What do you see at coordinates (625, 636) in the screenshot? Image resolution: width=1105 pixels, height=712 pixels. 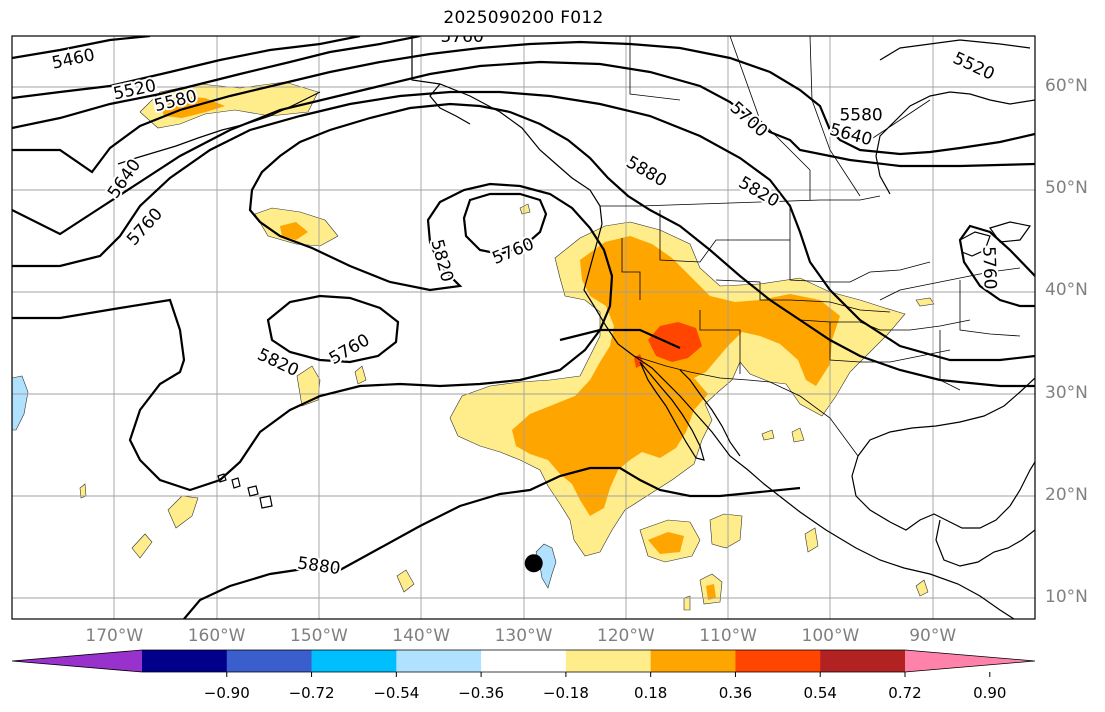 I see `lon-label-120w: 120°W` at bounding box center [625, 636].